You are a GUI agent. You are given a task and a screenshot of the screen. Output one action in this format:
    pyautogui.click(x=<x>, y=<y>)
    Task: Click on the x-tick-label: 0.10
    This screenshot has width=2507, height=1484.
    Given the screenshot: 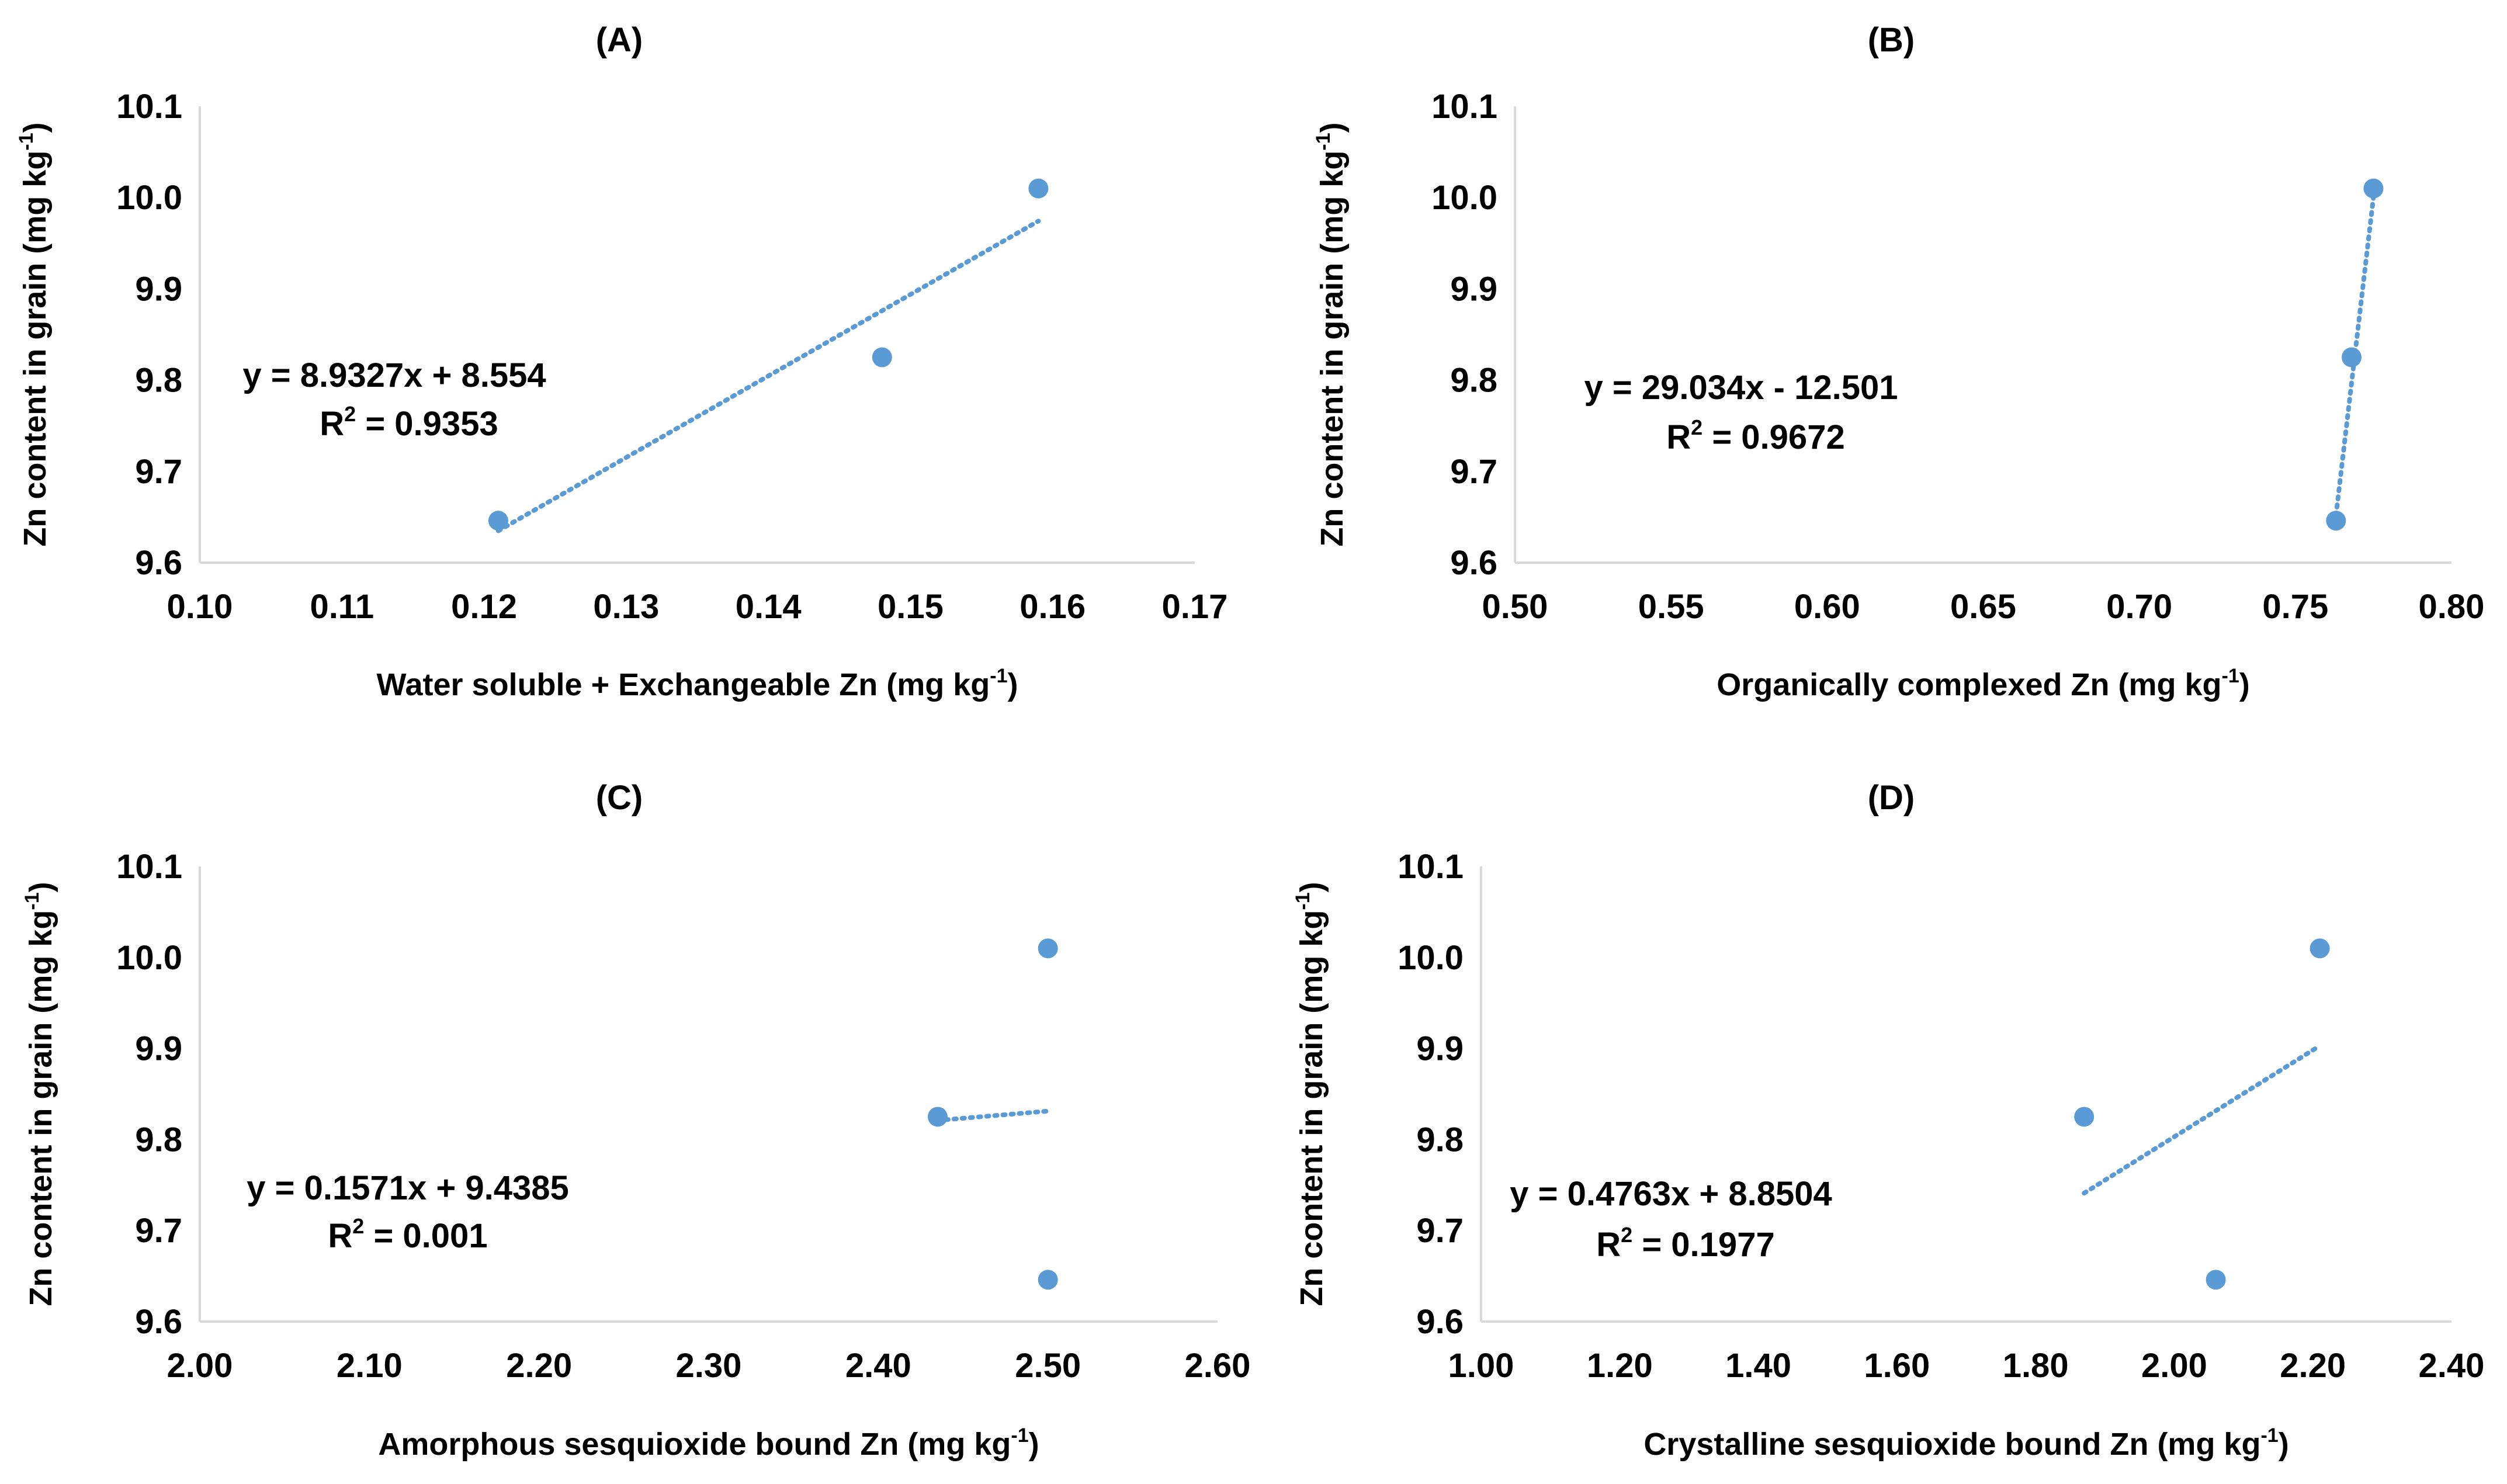 What is the action you would take?
    pyautogui.click(x=200, y=607)
    